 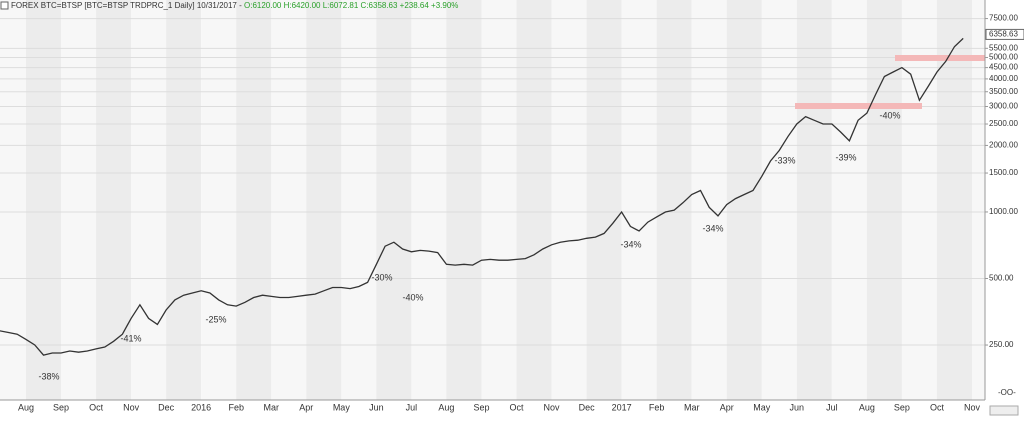 I want to click on y-tick-label: 2500.00, so click(x=1003, y=123).